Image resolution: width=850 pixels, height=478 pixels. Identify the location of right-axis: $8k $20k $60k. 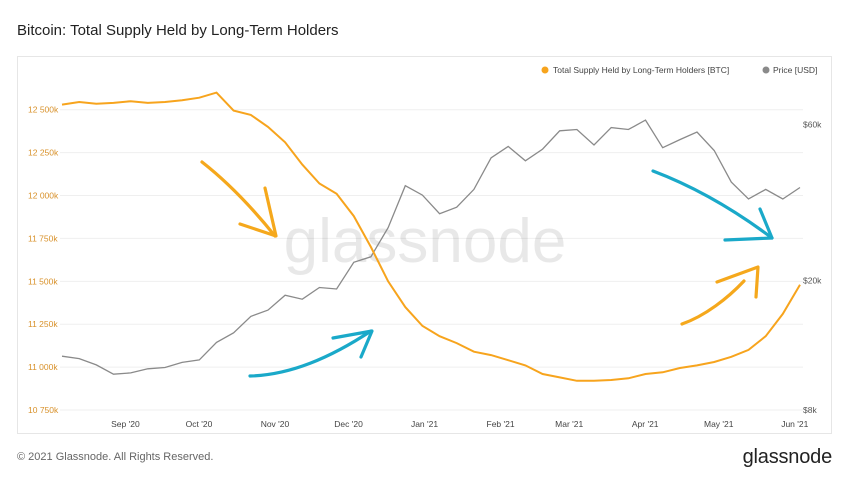
(812, 267).